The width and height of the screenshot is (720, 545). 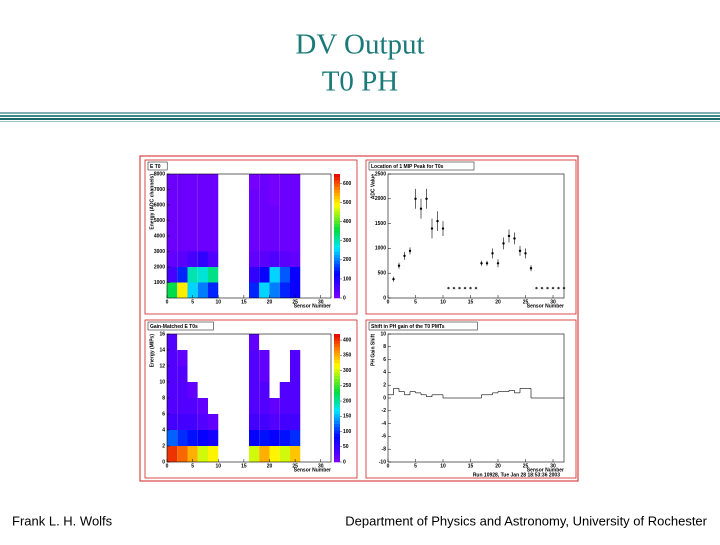 I want to click on colorbar-tick-label: 50, so click(x=346, y=447).